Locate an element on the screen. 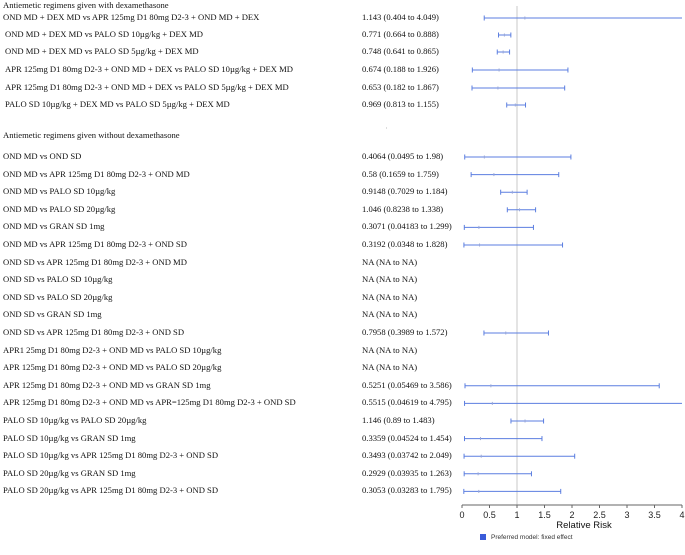 Image resolution: width=685 pixels, height=555 pixels. row-estimate: 1.143 (0.404 to 4.049) is located at coordinates (400, 17).